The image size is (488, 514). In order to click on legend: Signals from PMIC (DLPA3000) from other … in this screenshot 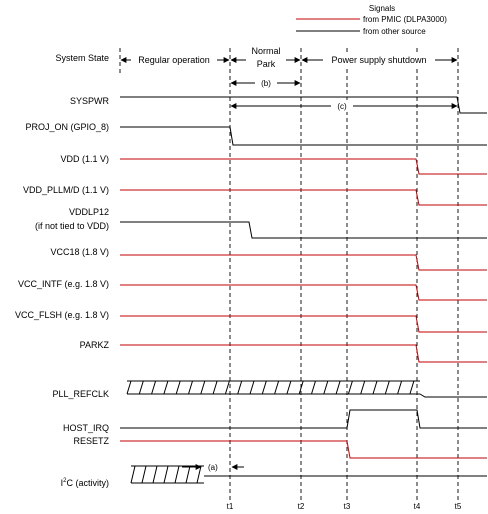, I will do `click(371, 20)`.